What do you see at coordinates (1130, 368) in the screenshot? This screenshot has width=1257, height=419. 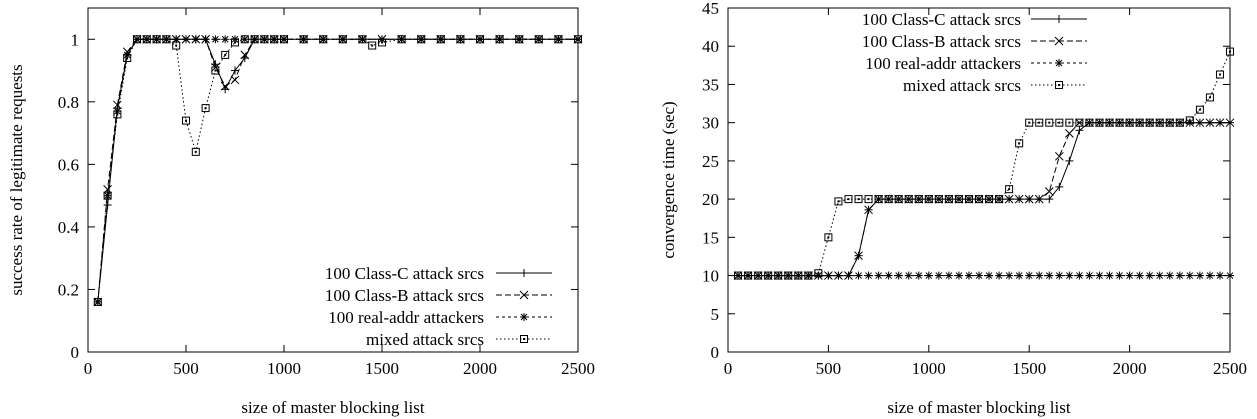 I see `x-tick-label: 2000` at bounding box center [1130, 368].